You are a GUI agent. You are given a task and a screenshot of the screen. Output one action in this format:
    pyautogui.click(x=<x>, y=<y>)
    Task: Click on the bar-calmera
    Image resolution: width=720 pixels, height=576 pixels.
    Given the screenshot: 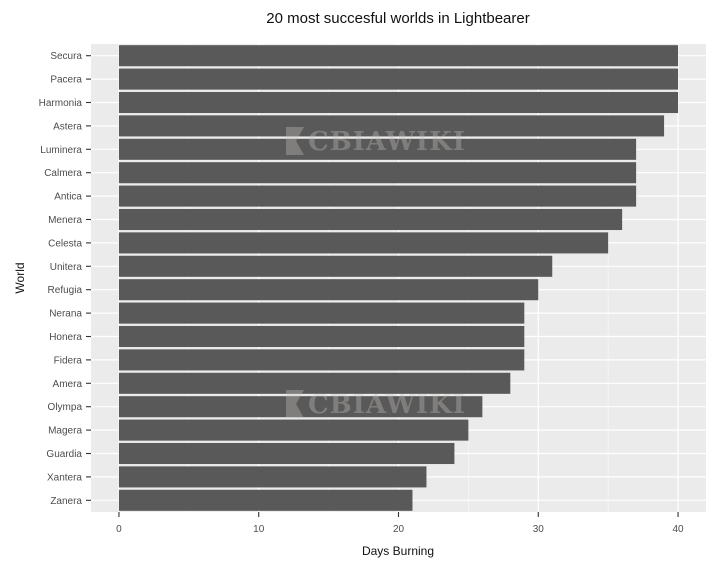 What is the action you would take?
    pyautogui.click(x=377, y=173)
    